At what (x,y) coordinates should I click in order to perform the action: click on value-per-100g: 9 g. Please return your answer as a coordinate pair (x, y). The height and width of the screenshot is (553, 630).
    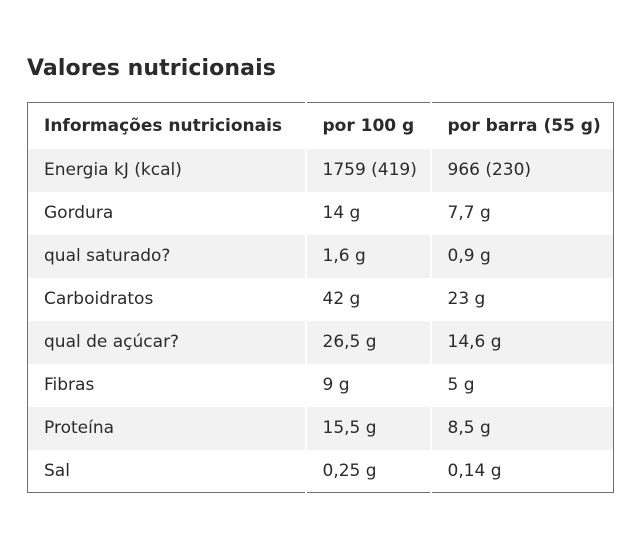
    Looking at the image, I should click on (367, 385).